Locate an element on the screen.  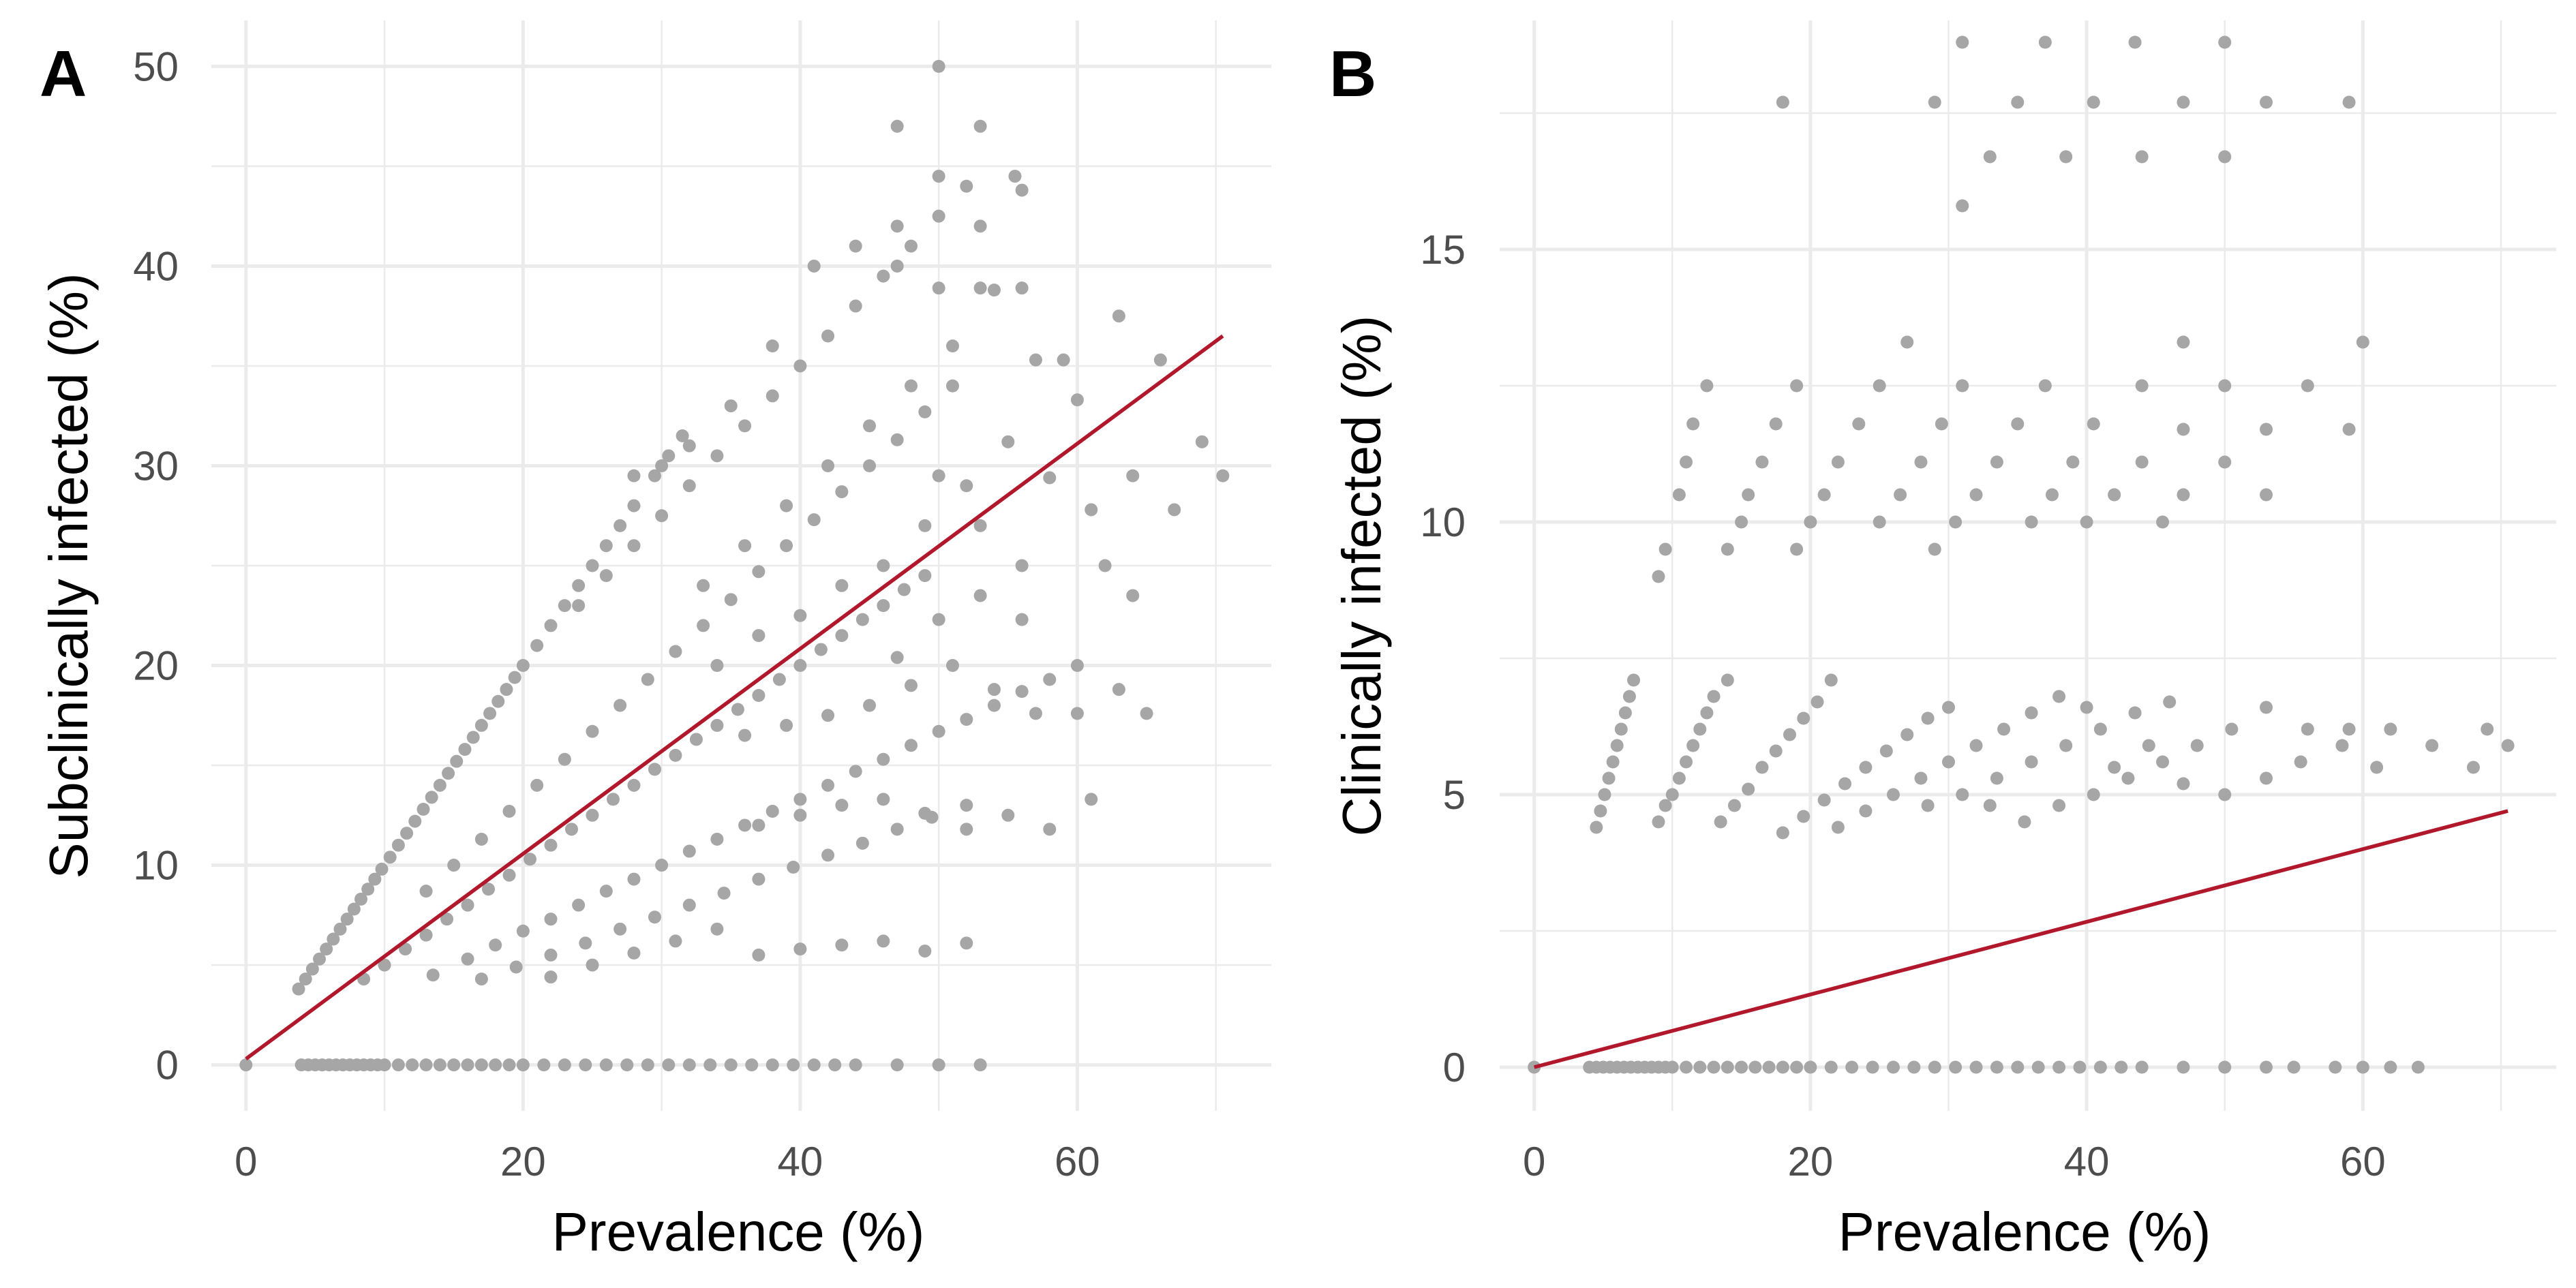
x-tick-label: 20 is located at coordinates (523, 1161).